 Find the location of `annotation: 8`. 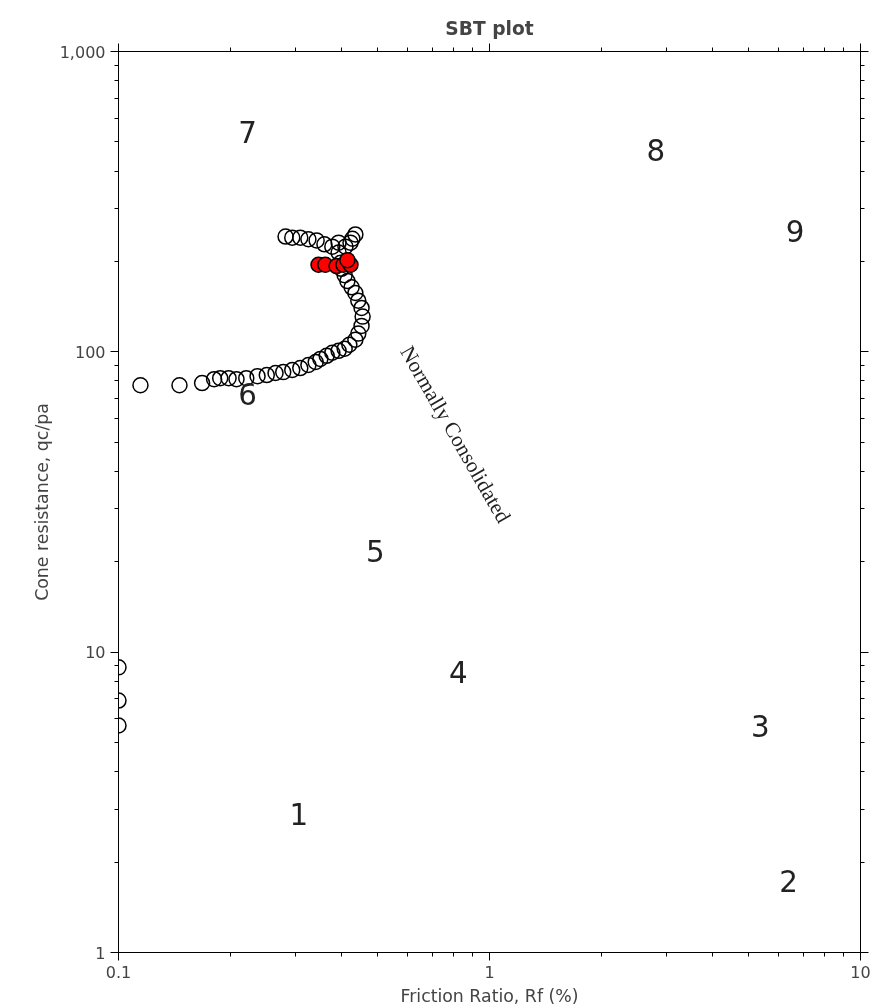

annotation: 8 is located at coordinates (656, 150).